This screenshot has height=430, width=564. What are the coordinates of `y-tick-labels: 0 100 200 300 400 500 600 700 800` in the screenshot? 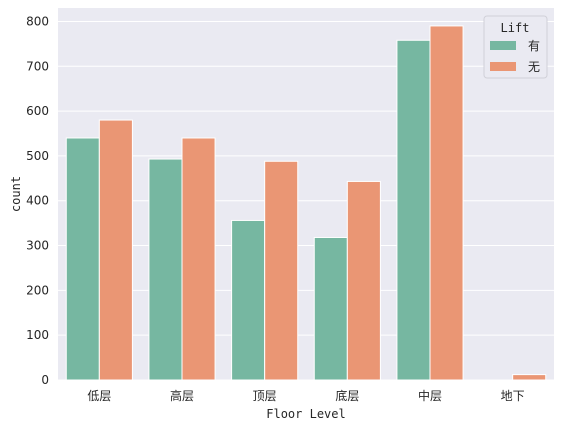 It's located at (37, 200).